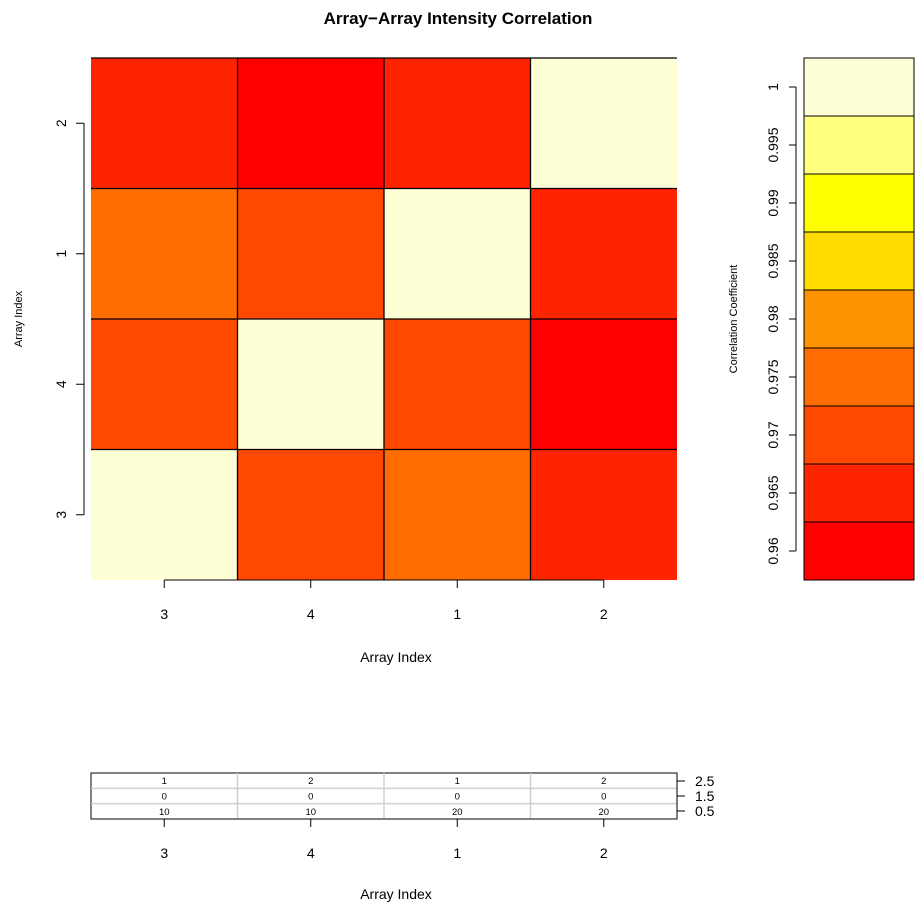  What do you see at coordinates (61, 254) in the screenshot?
I see `y-tick-label: 1` at bounding box center [61, 254].